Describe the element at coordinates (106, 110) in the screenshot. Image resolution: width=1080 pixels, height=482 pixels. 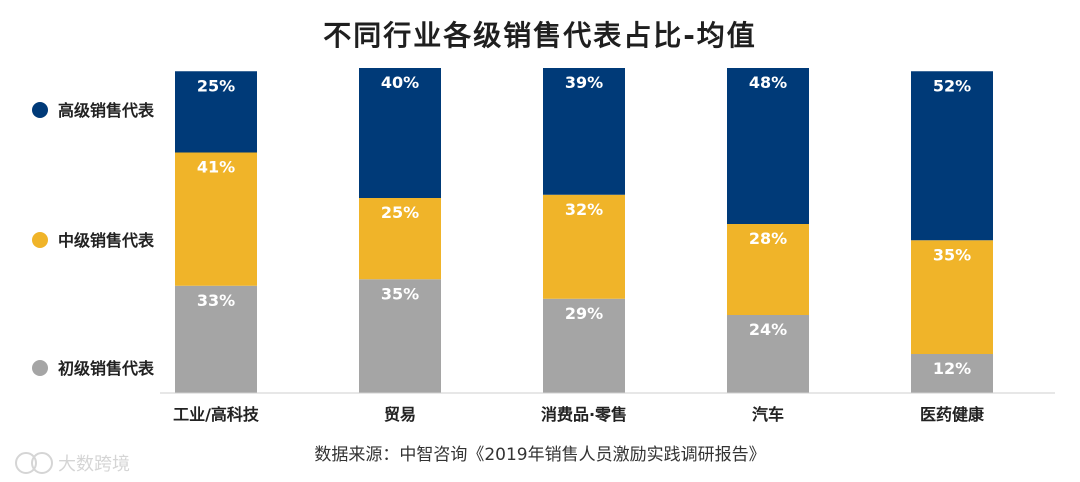
I see `legend-label: 高级销售代表` at that location.